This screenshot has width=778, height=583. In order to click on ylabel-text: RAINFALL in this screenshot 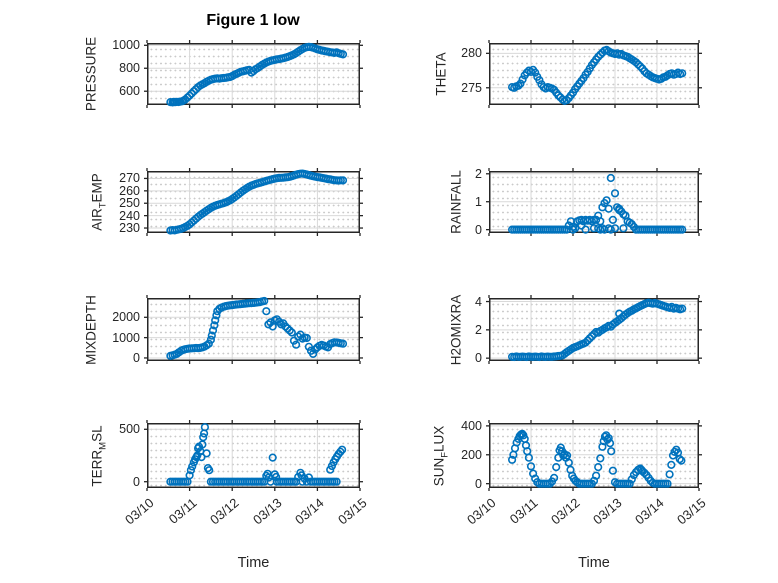, I will do `click(456, 202)`.